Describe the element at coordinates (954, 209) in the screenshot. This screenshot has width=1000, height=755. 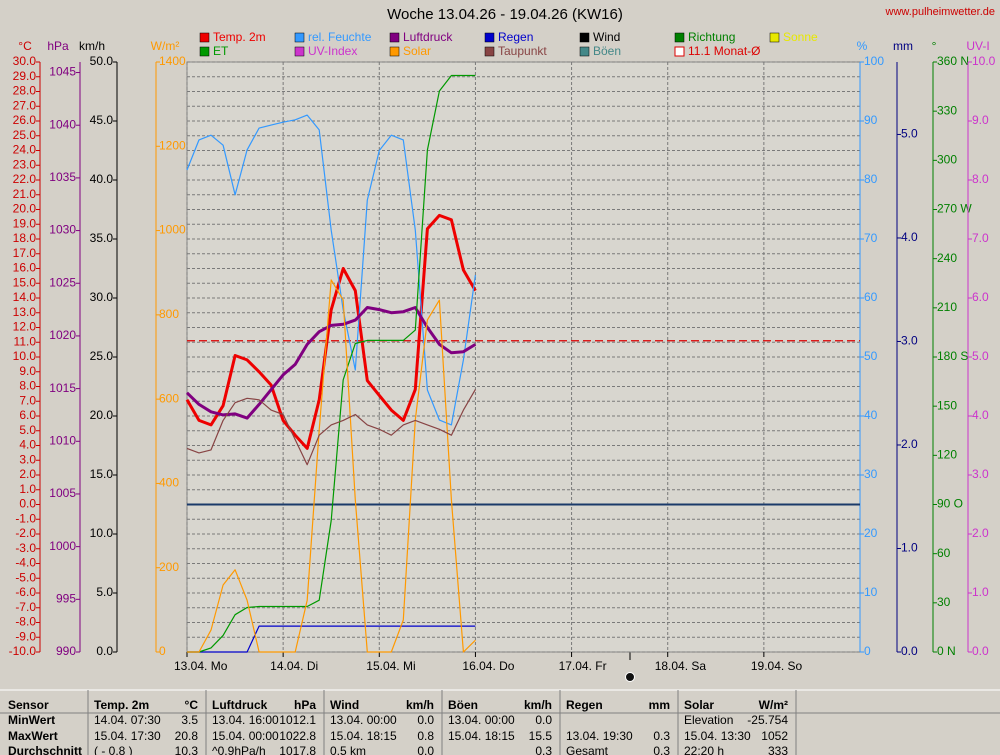
I see `y-tick-label: 270 W` at that location.